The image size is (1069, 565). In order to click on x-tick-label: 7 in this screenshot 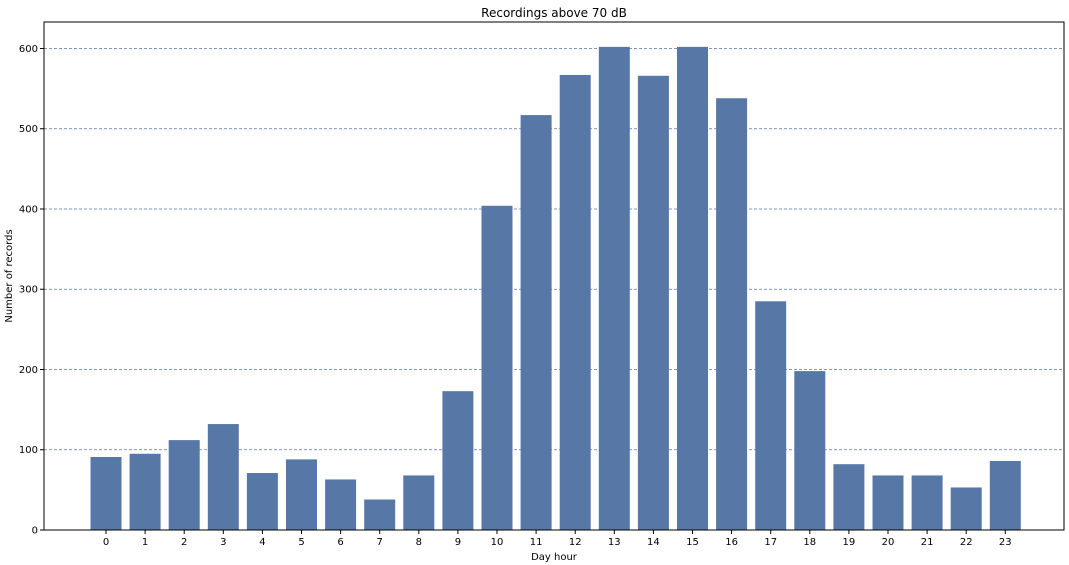, I will do `click(380, 542)`.